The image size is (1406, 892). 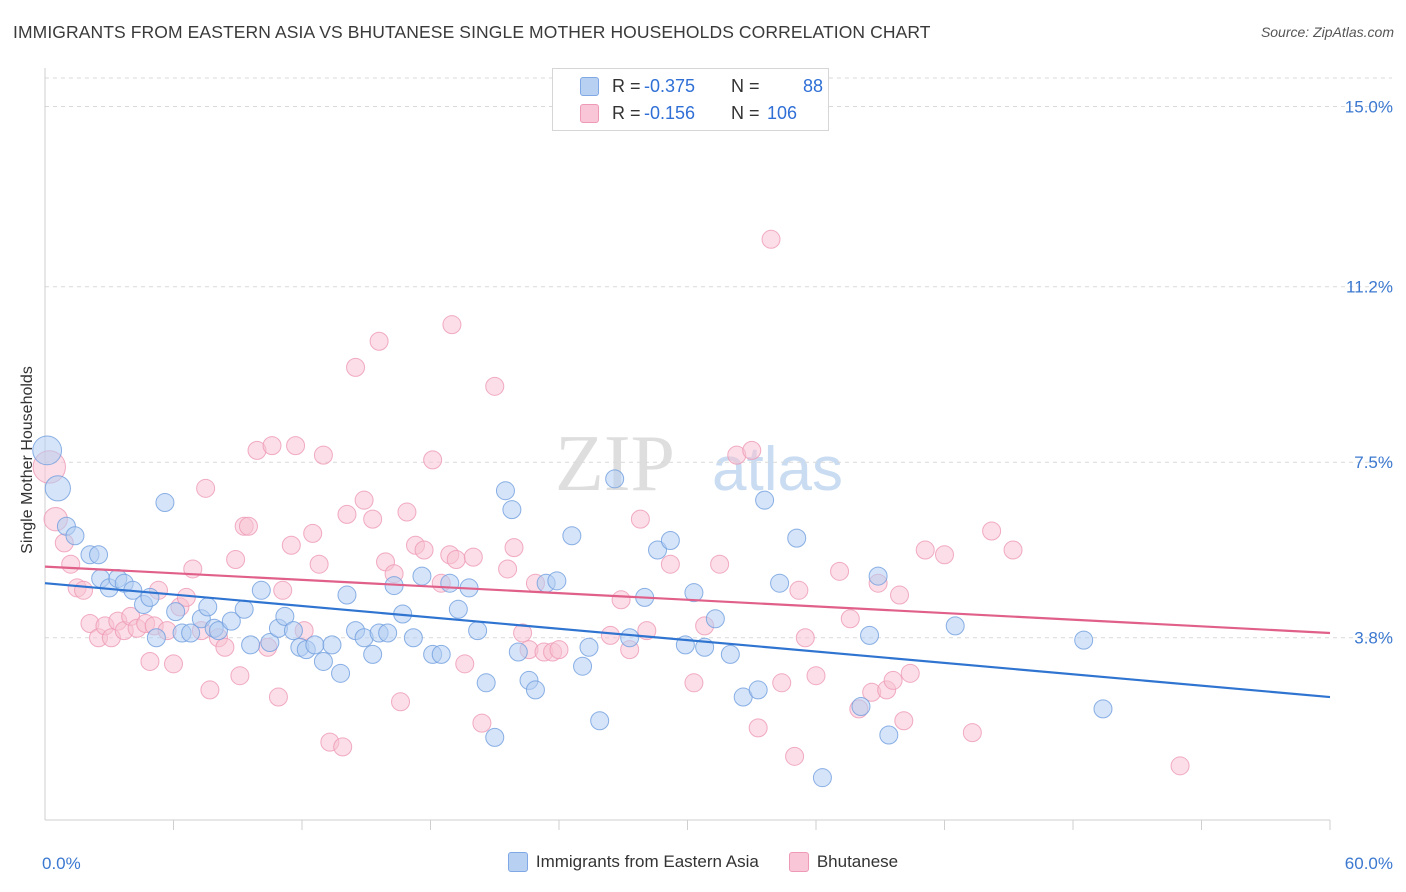 I want to click on pink-swatch, so click(x=589, y=113).